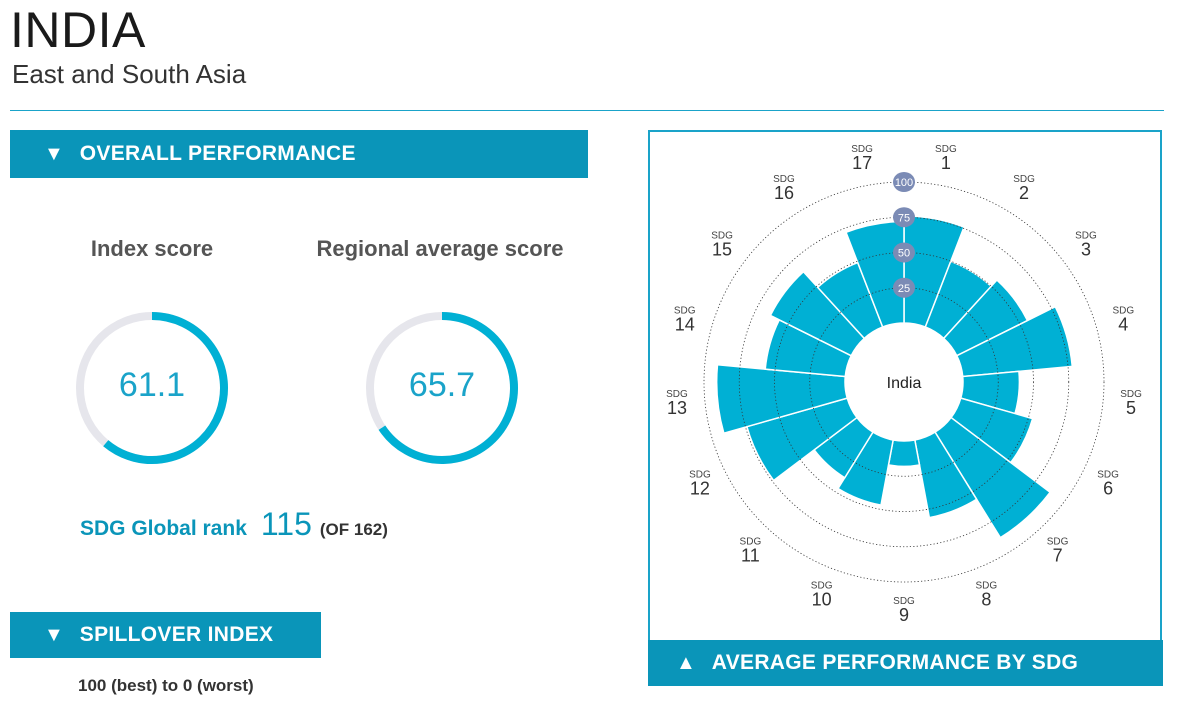 The width and height of the screenshot is (1182, 707). Describe the element at coordinates (78, 30) in the screenshot. I see `country-title: INDIA` at that location.